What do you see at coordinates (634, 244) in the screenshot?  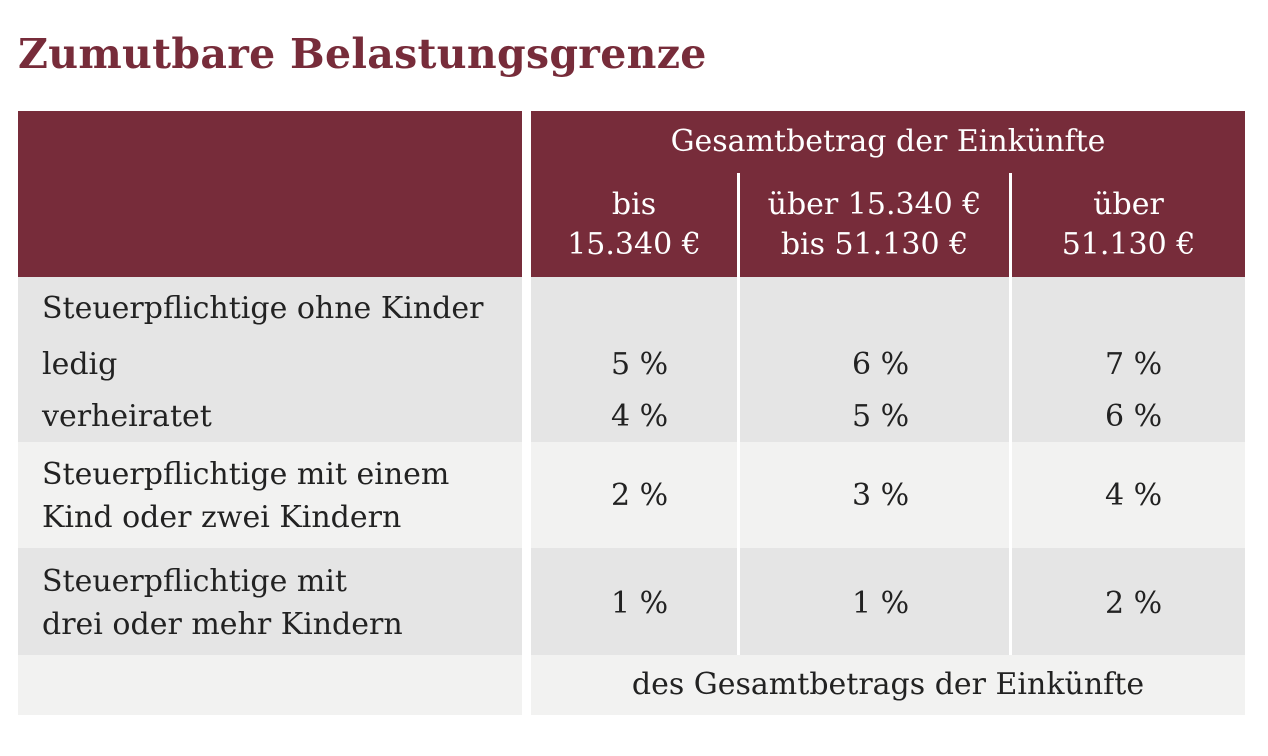 I see `header-col-1-line2: 15.340 €` at bounding box center [634, 244].